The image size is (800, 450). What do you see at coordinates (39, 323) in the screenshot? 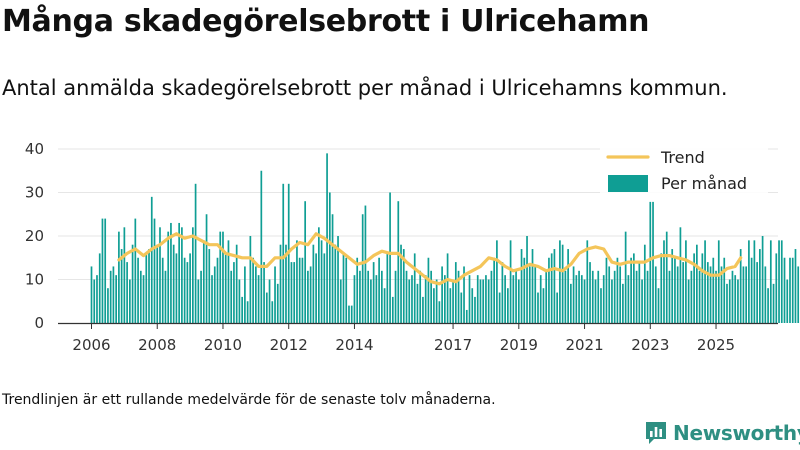
I see `y-tick-label: 0` at bounding box center [39, 323].